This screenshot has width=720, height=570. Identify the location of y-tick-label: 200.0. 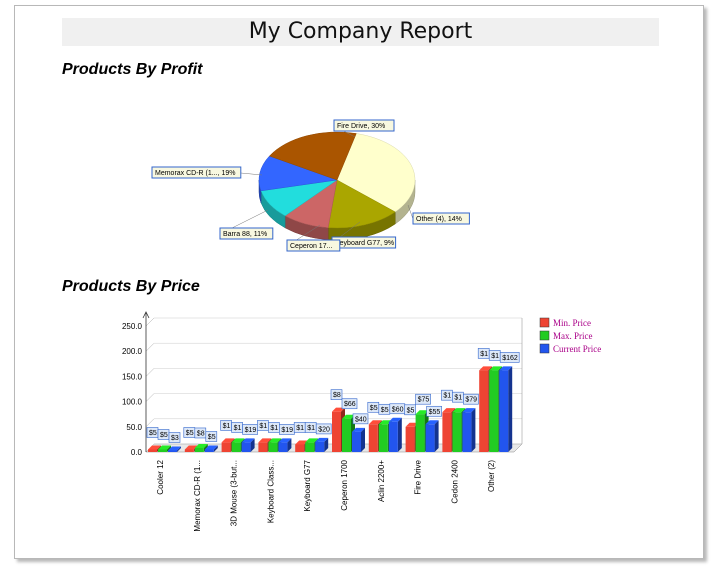
(132, 351).